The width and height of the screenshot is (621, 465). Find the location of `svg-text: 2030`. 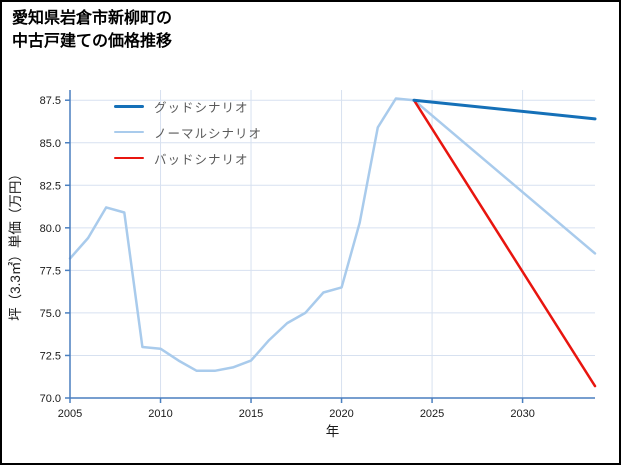

svg-text: 2030 is located at coordinates (522, 414).